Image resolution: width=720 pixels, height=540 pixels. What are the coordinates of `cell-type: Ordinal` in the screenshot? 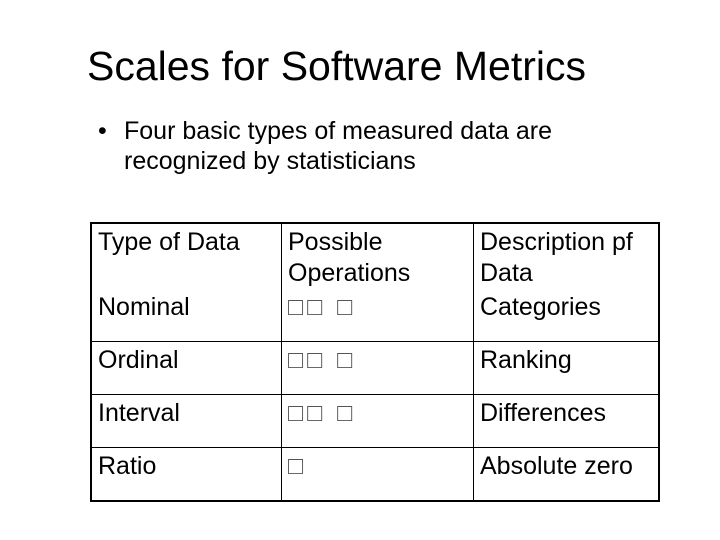 It's located at (186, 368).